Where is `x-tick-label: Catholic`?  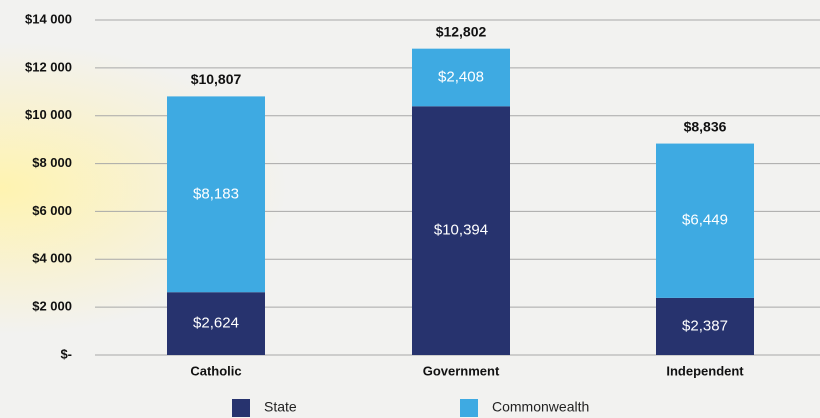
x-tick-label: Catholic is located at coordinates (215, 370).